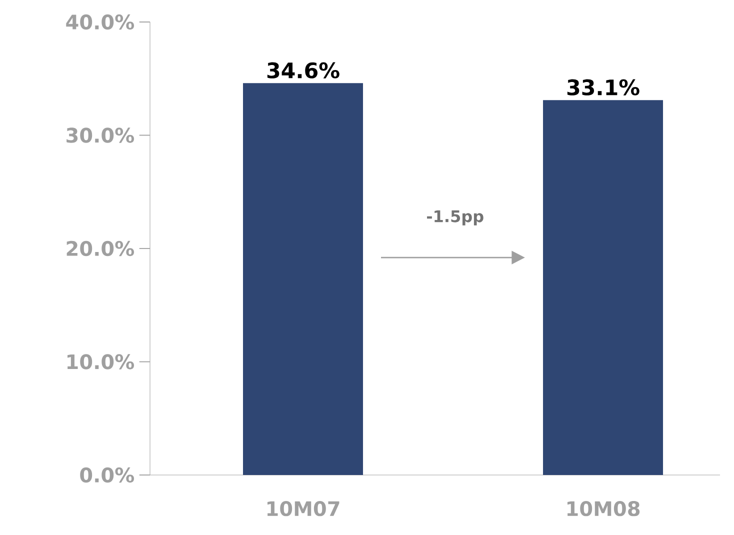 The image size is (734, 535). What do you see at coordinates (100, 362) in the screenshot?
I see `y-tick-label: 10.0%` at bounding box center [100, 362].